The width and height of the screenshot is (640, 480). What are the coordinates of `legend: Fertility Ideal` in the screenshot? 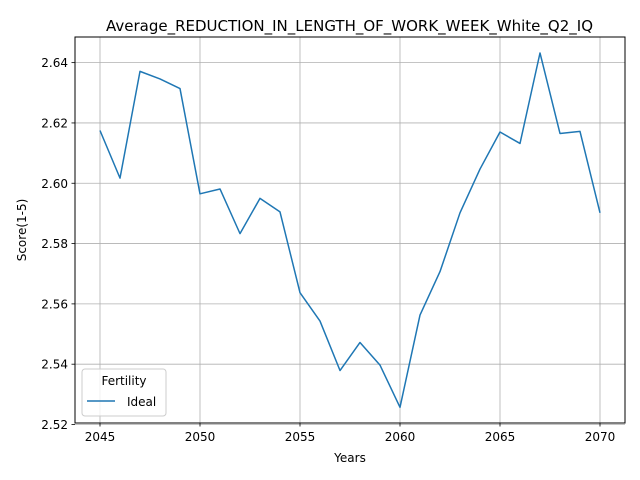 It's located at (124, 392).